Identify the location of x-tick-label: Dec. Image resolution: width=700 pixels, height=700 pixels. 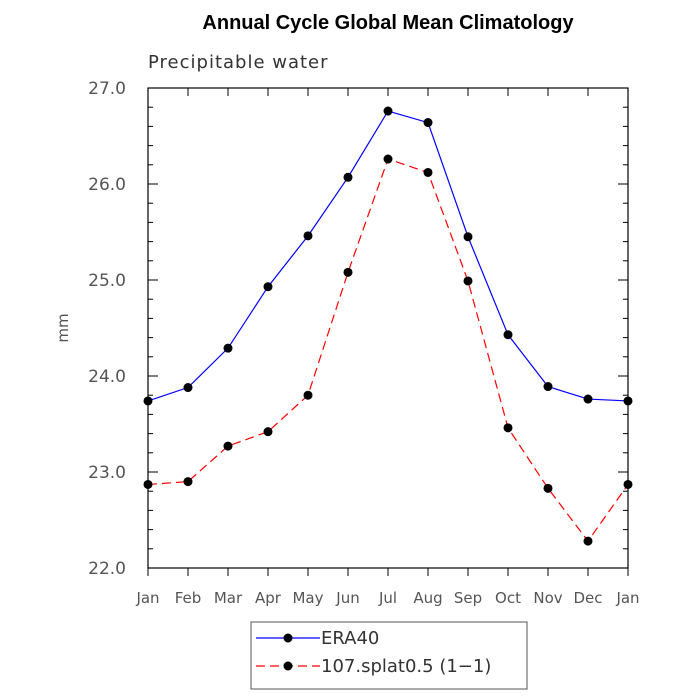
(587, 598).